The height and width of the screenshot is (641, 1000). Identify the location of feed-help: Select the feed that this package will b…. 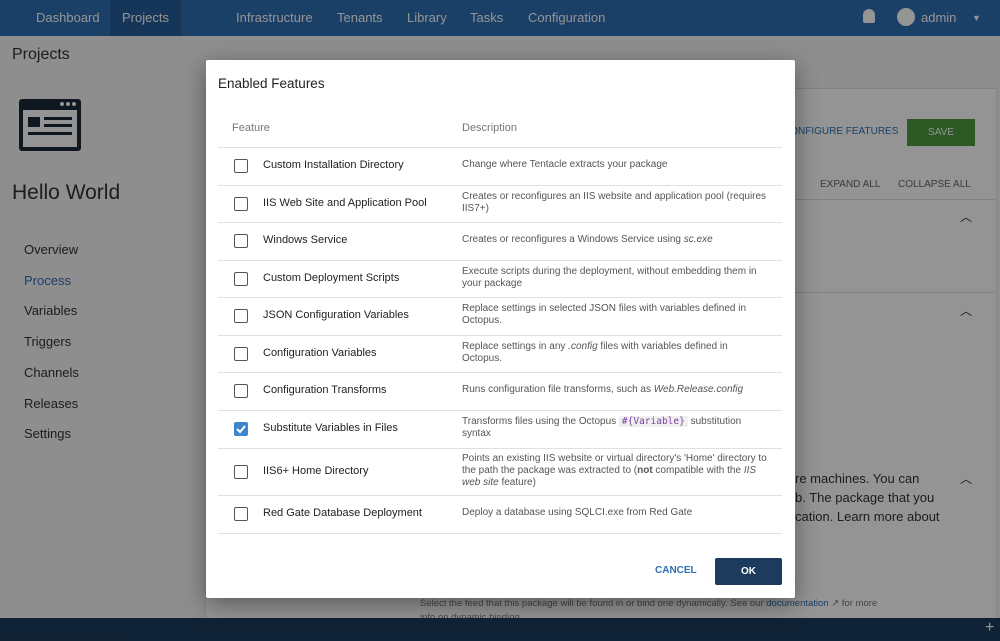
(649, 603).